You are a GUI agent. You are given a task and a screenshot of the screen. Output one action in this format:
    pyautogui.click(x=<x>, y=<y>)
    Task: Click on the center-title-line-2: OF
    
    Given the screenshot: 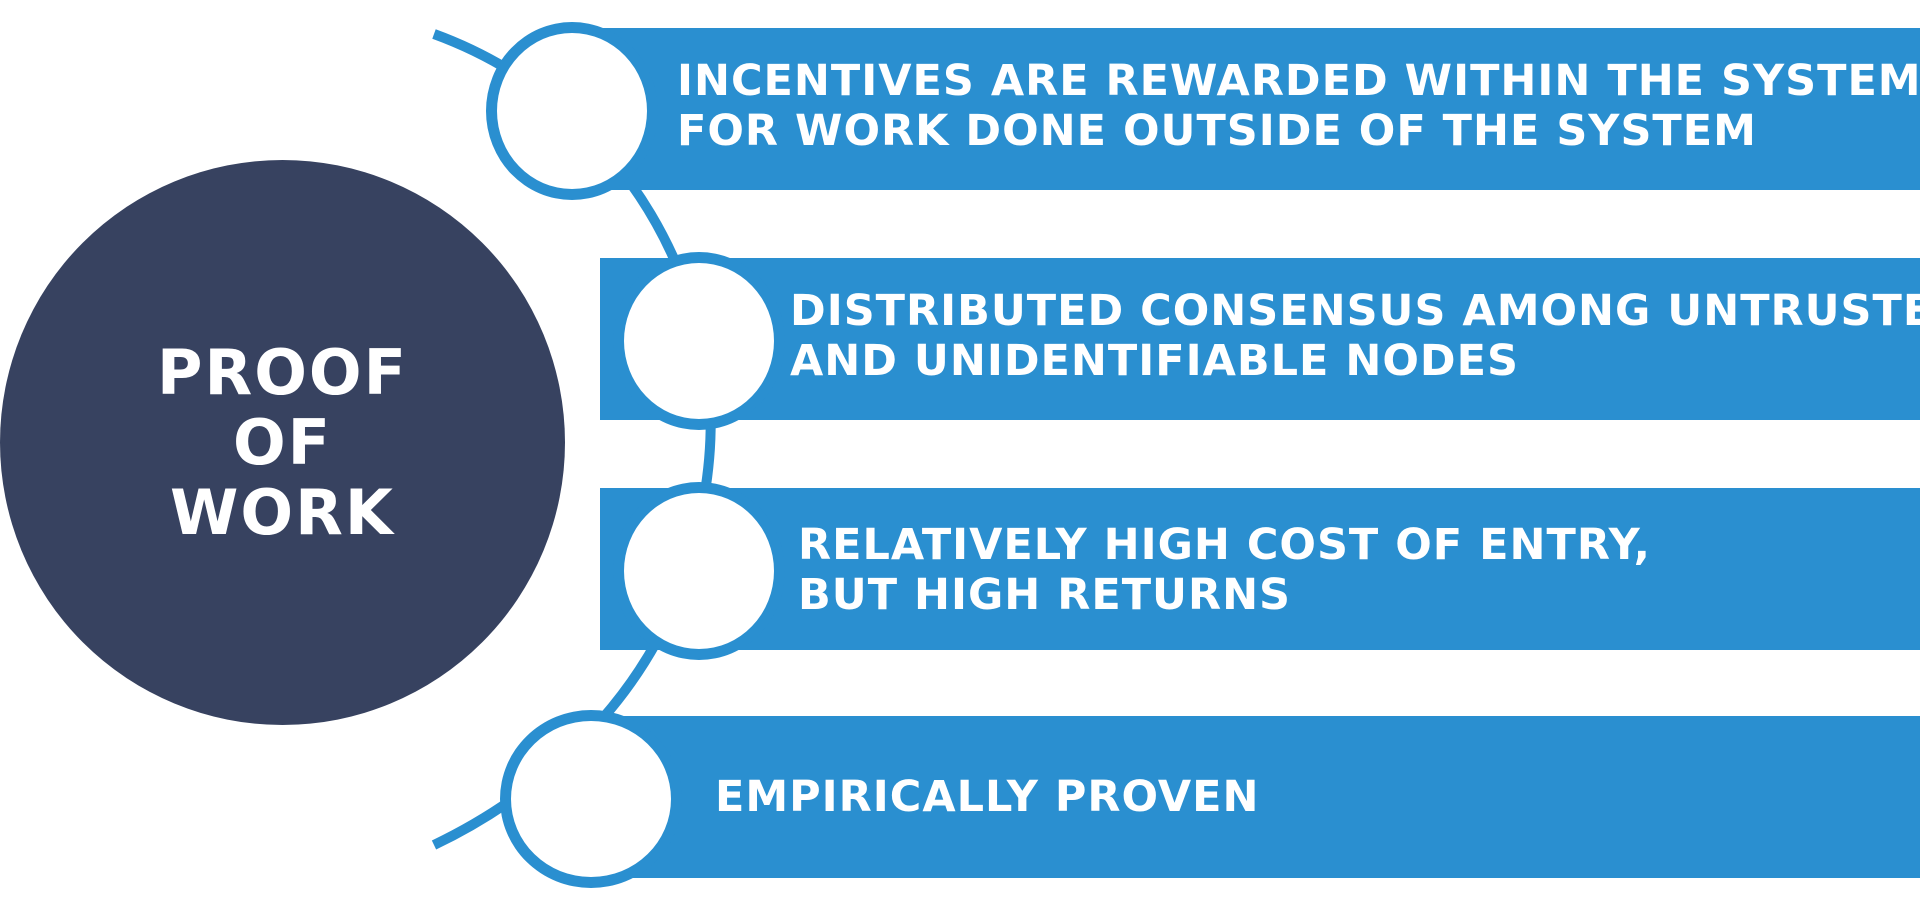 What is the action you would take?
    pyautogui.click(x=282, y=442)
    